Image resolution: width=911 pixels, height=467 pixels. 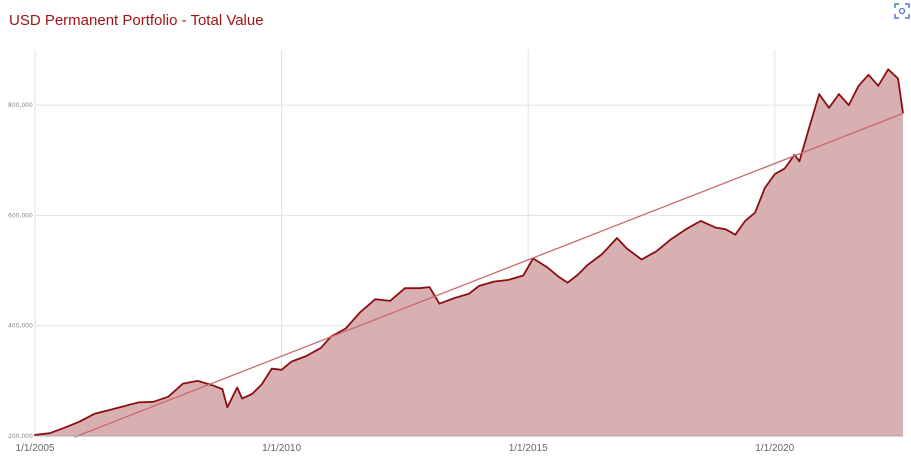 What do you see at coordinates (20, 105) in the screenshot?
I see `y-tick-label: 800,000` at bounding box center [20, 105].